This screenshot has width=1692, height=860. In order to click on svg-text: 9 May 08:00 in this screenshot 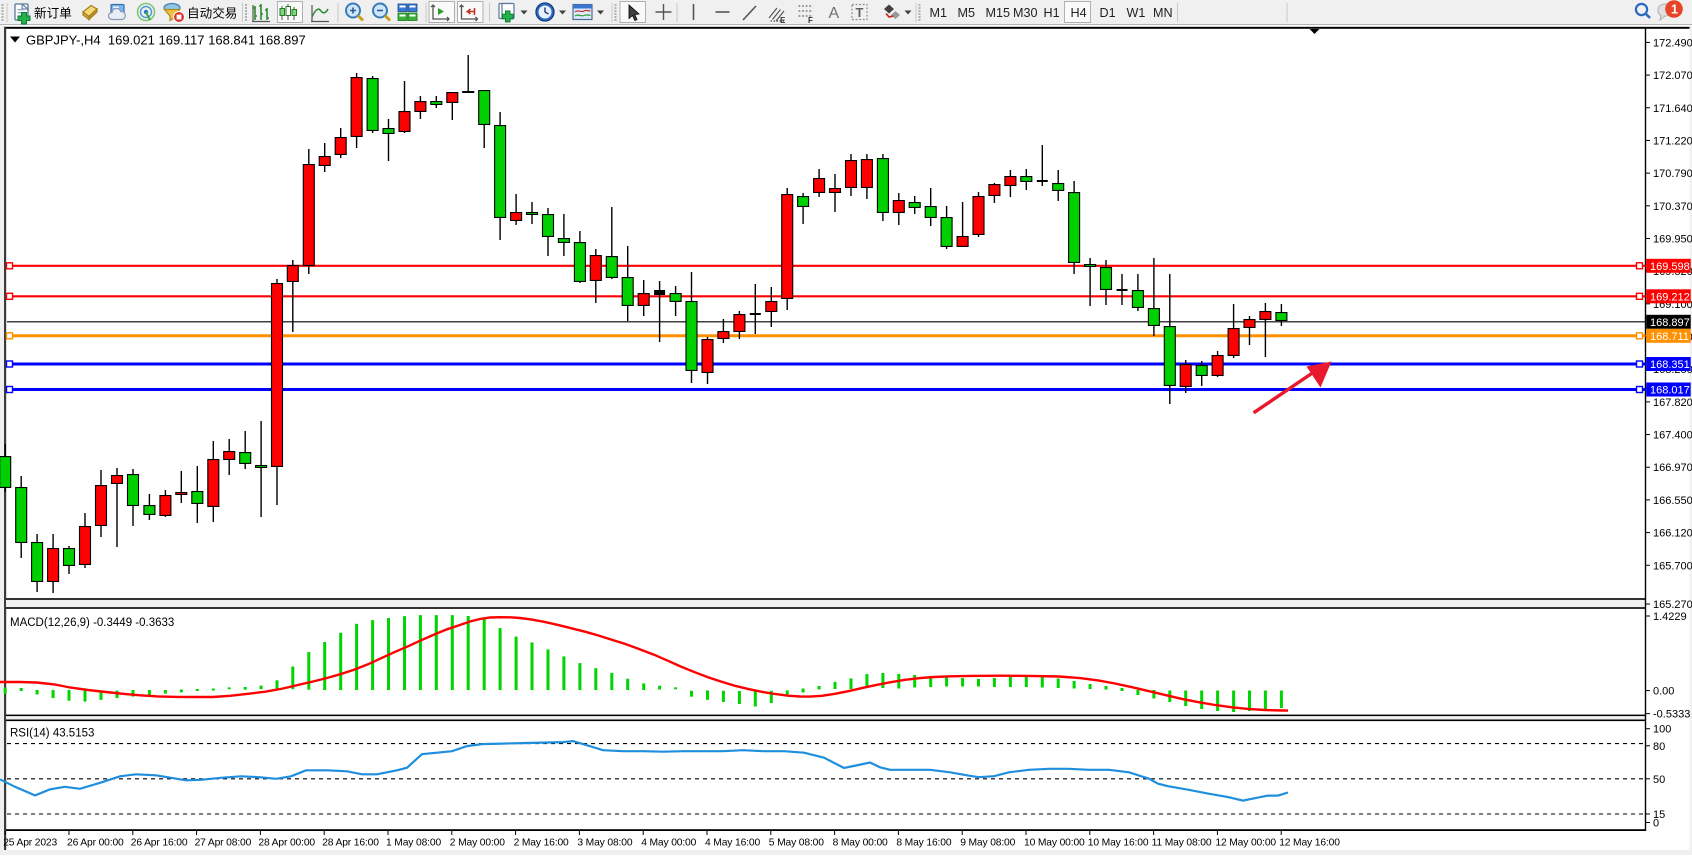, I will do `click(987, 843)`.